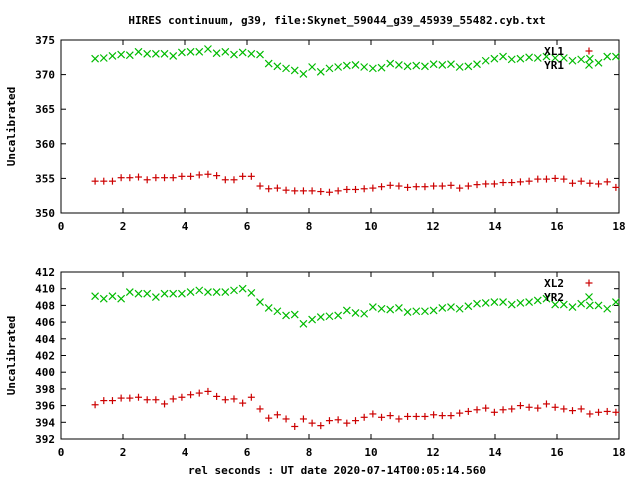 Image resolution: width=640 pixels, height=480 pixels. What do you see at coordinates (589, 51) in the screenshot?
I see `legend-marker-xl1` at bounding box center [589, 51].